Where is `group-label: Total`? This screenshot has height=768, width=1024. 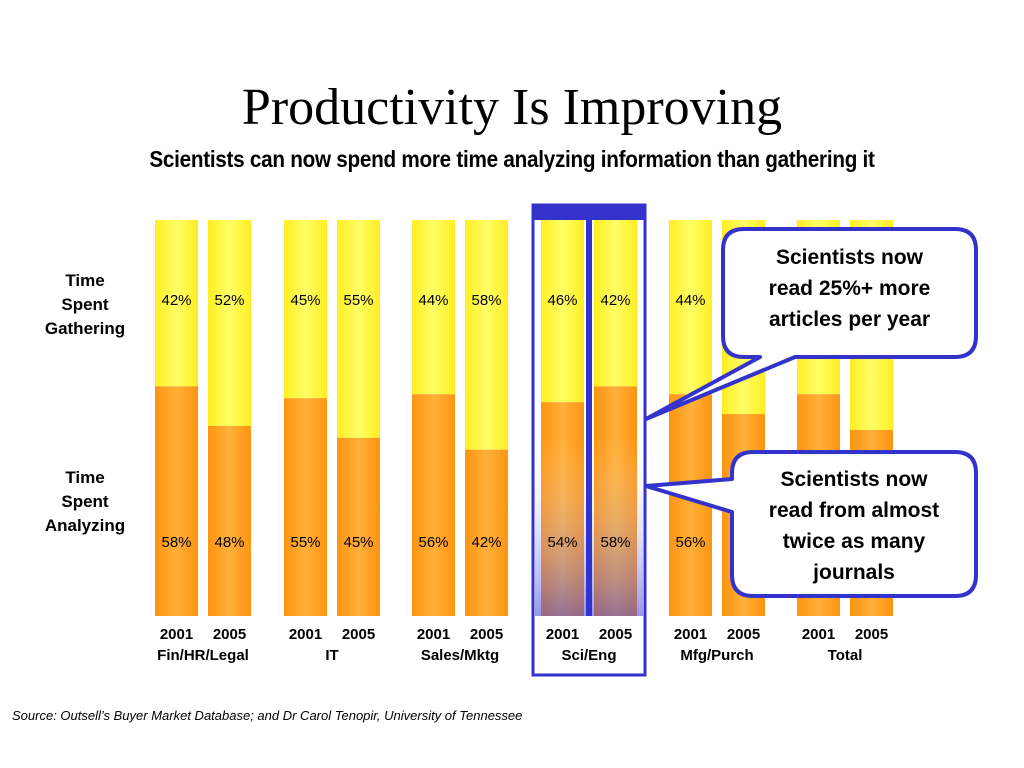 group-label: Total is located at coordinates (845, 655).